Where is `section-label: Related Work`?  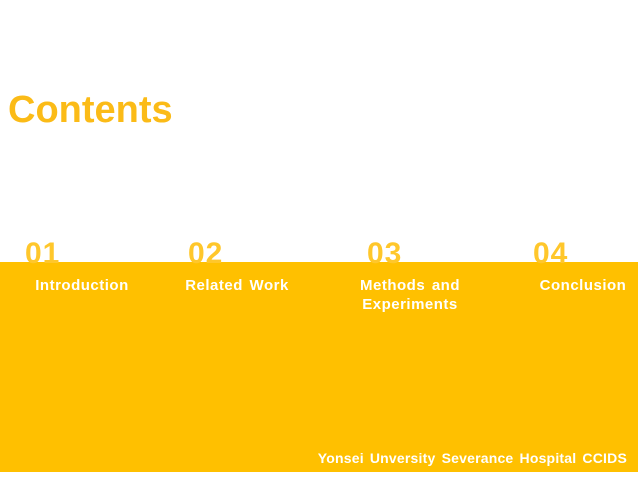
section-label: Related Work is located at coordinates (237, 285).